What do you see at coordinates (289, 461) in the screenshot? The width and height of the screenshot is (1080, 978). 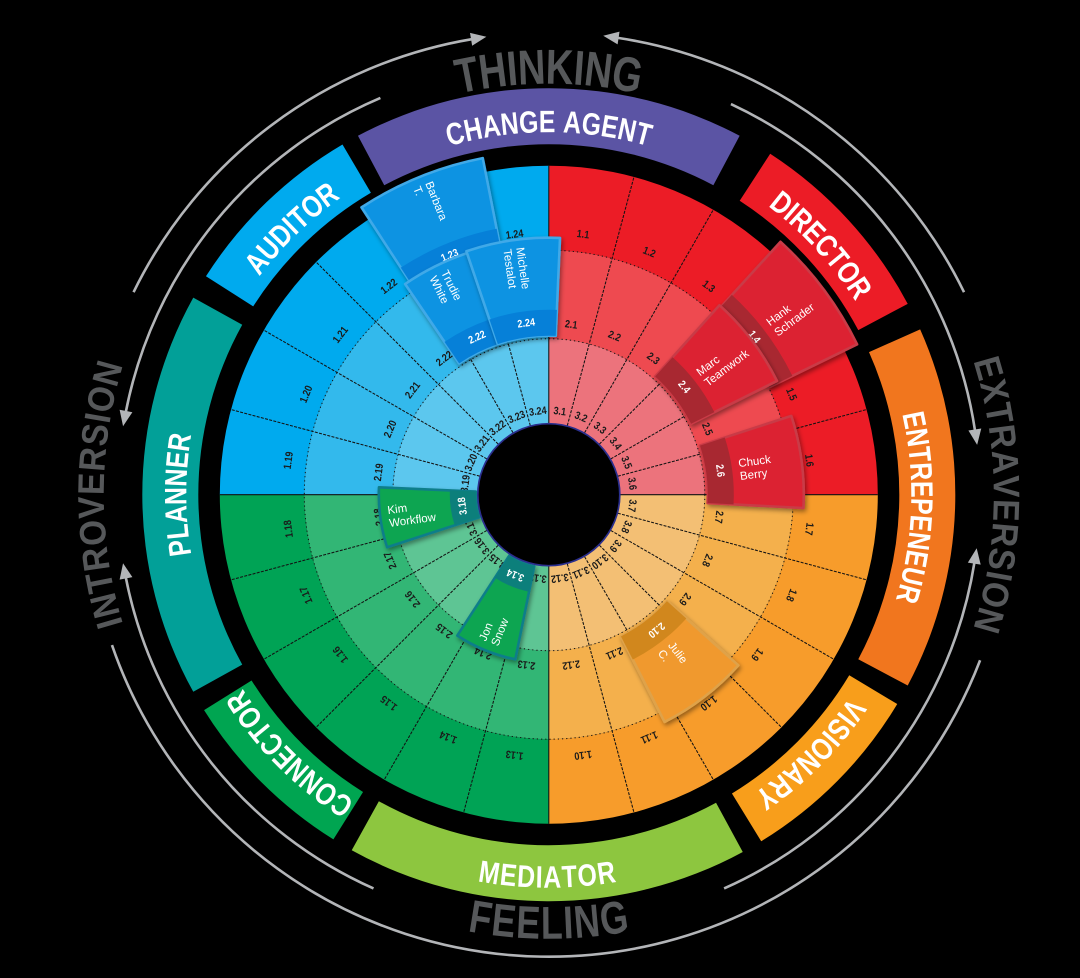 I see `svg-text: 1.19` at bounding box center [289, 461].